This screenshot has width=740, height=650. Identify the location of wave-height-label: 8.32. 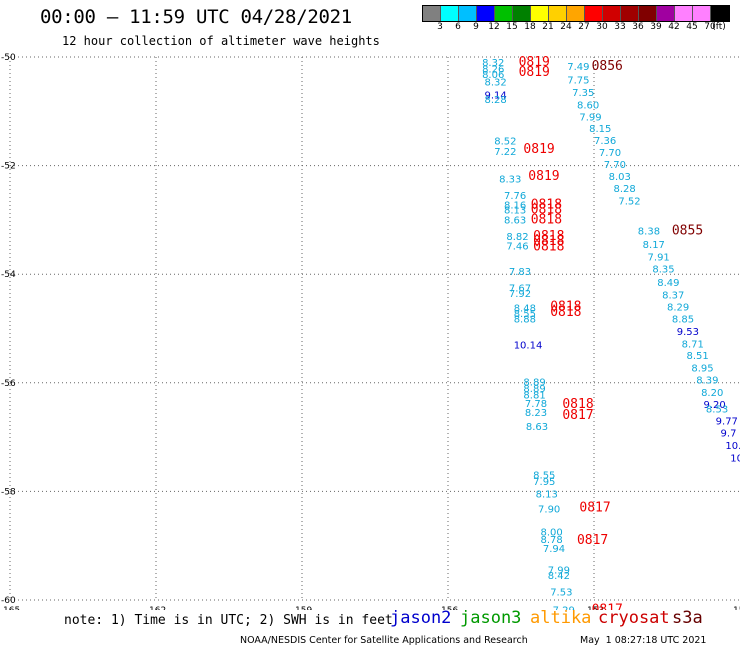
(496, 83).